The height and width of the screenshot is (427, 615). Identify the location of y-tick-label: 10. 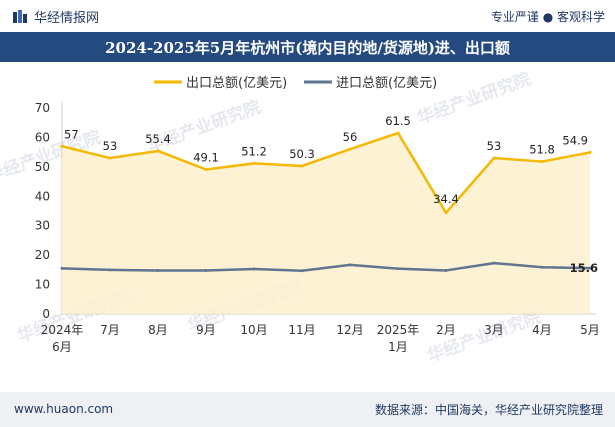
(42, 285).